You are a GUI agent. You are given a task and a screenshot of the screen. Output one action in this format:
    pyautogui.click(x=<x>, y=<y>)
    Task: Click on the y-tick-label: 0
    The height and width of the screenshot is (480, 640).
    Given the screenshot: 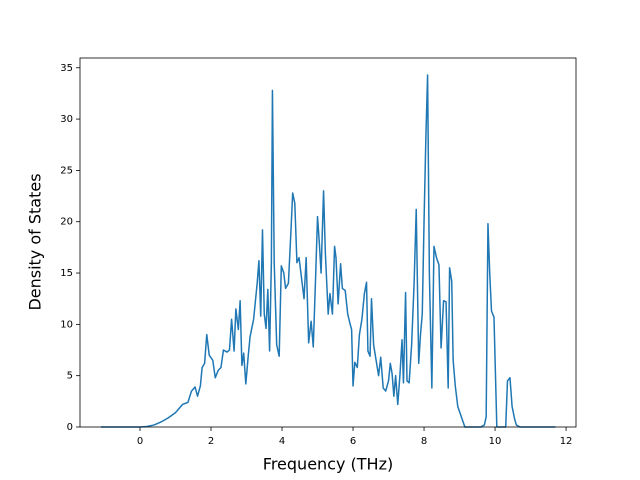 What is the action you would take?
    pyautogui.click(x=70, y=427)
    